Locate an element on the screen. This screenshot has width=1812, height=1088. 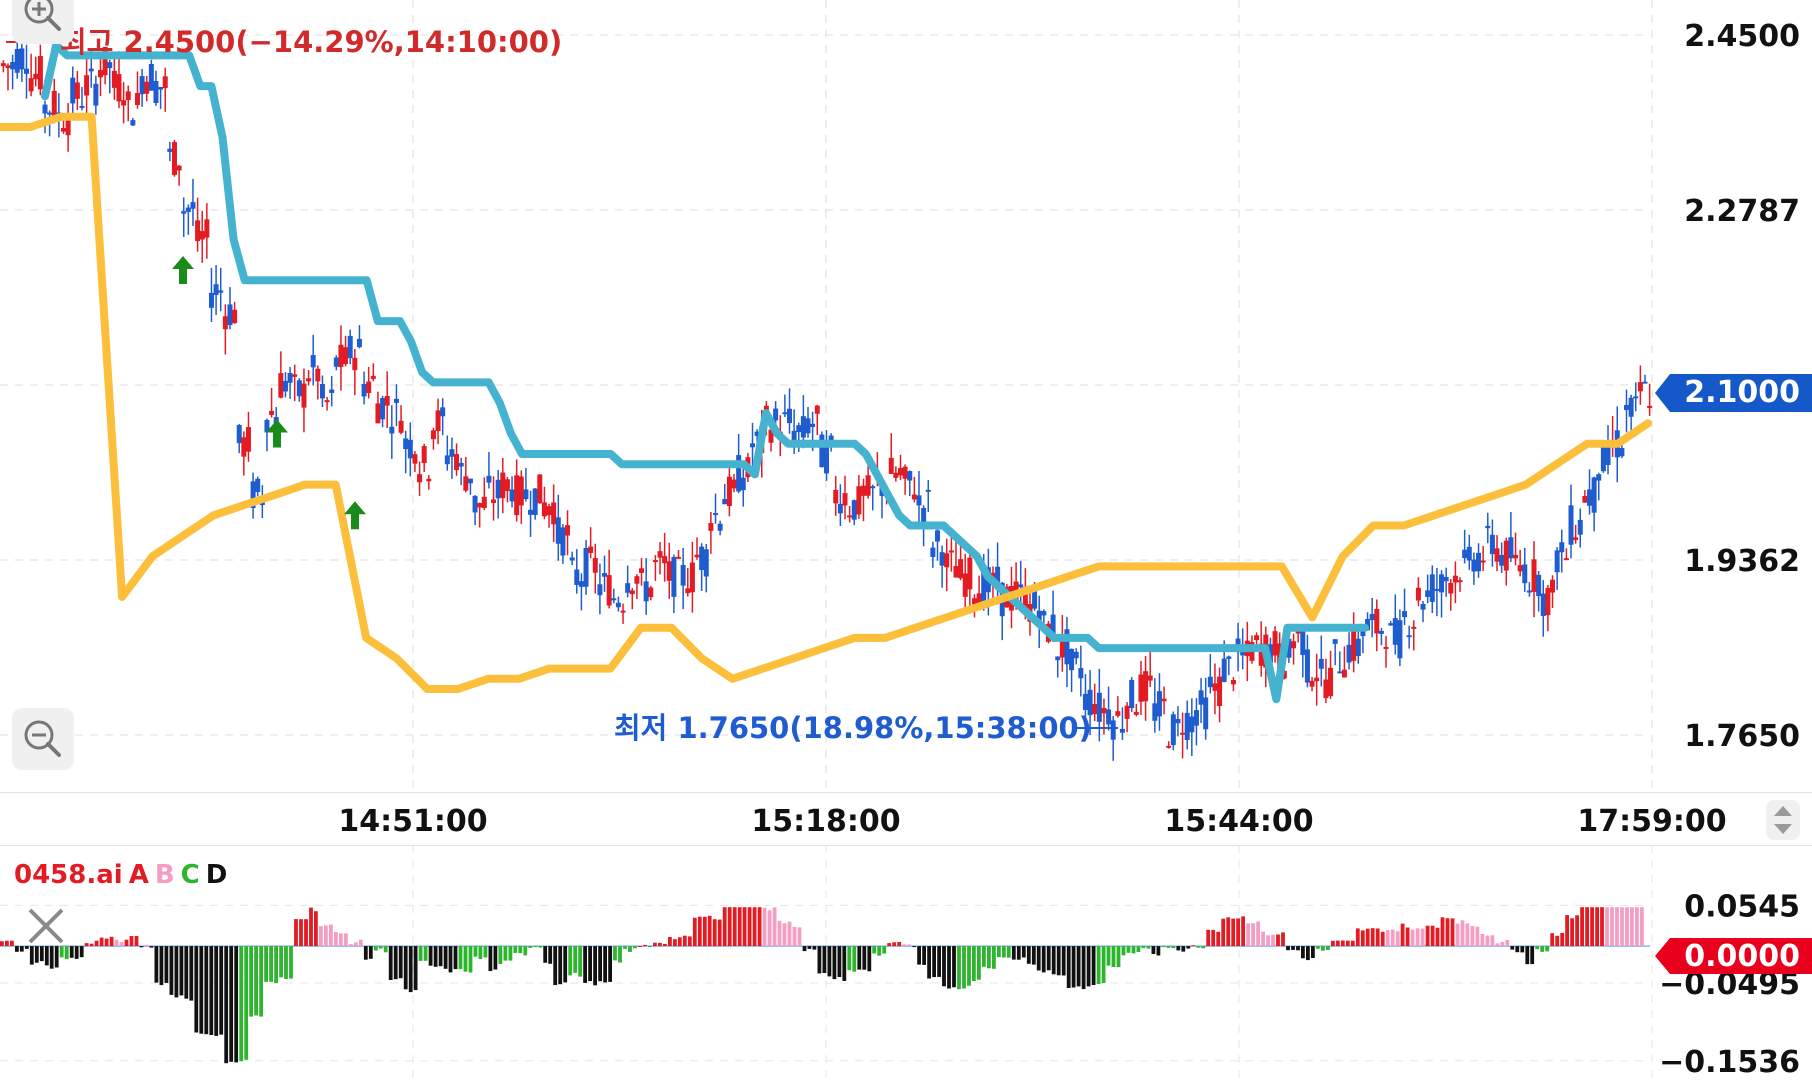
zoom-out-button is located at coordinates (43, 739).